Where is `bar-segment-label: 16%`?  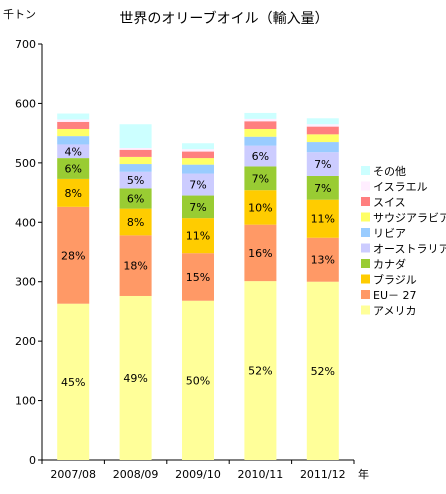 bar-segment-label: 16% is located at coordinates (260, 253).